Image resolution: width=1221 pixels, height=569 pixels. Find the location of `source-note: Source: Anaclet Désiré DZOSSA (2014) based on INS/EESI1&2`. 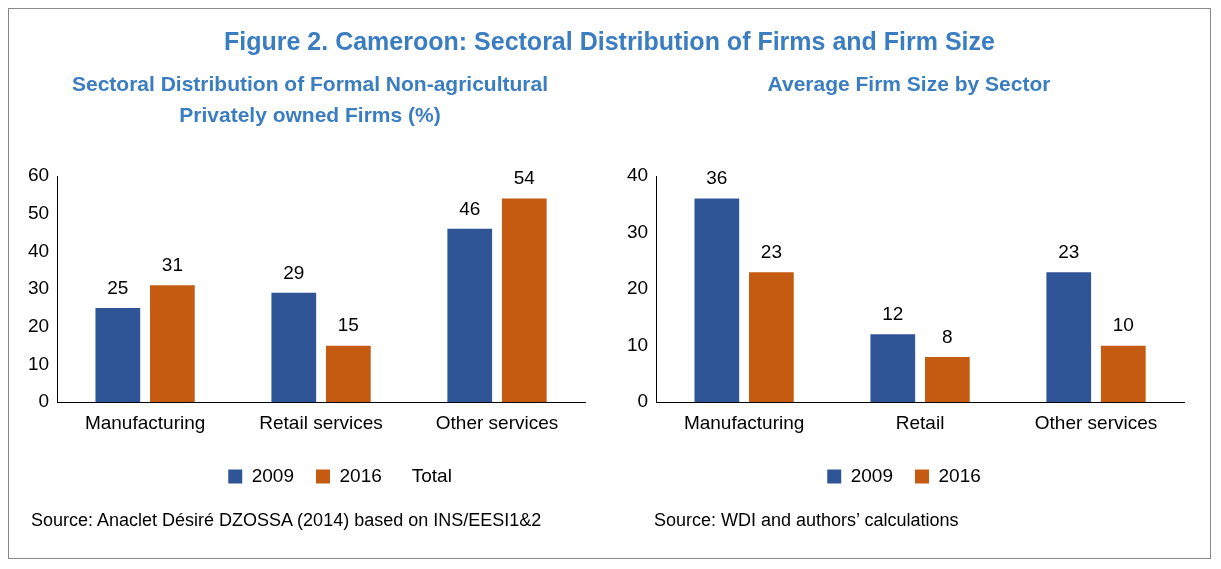

source-note: Source: Anaclet Désiré DZOSSA (2014) based on INS/EESI1&2 is located at coordinates (286, 520).